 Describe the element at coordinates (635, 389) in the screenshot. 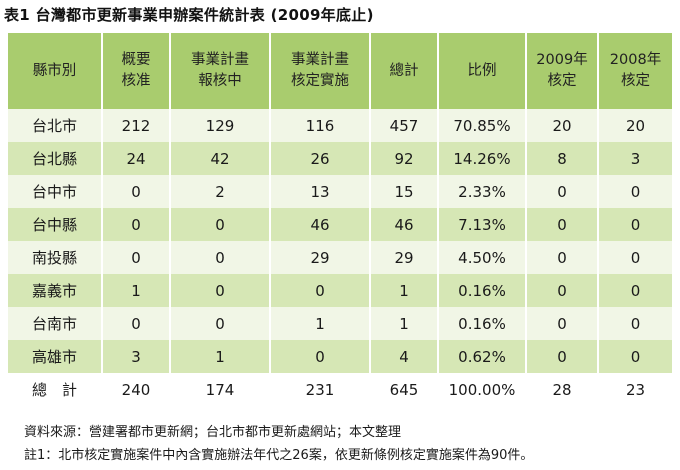

I see `total-cell: 23` at that location.